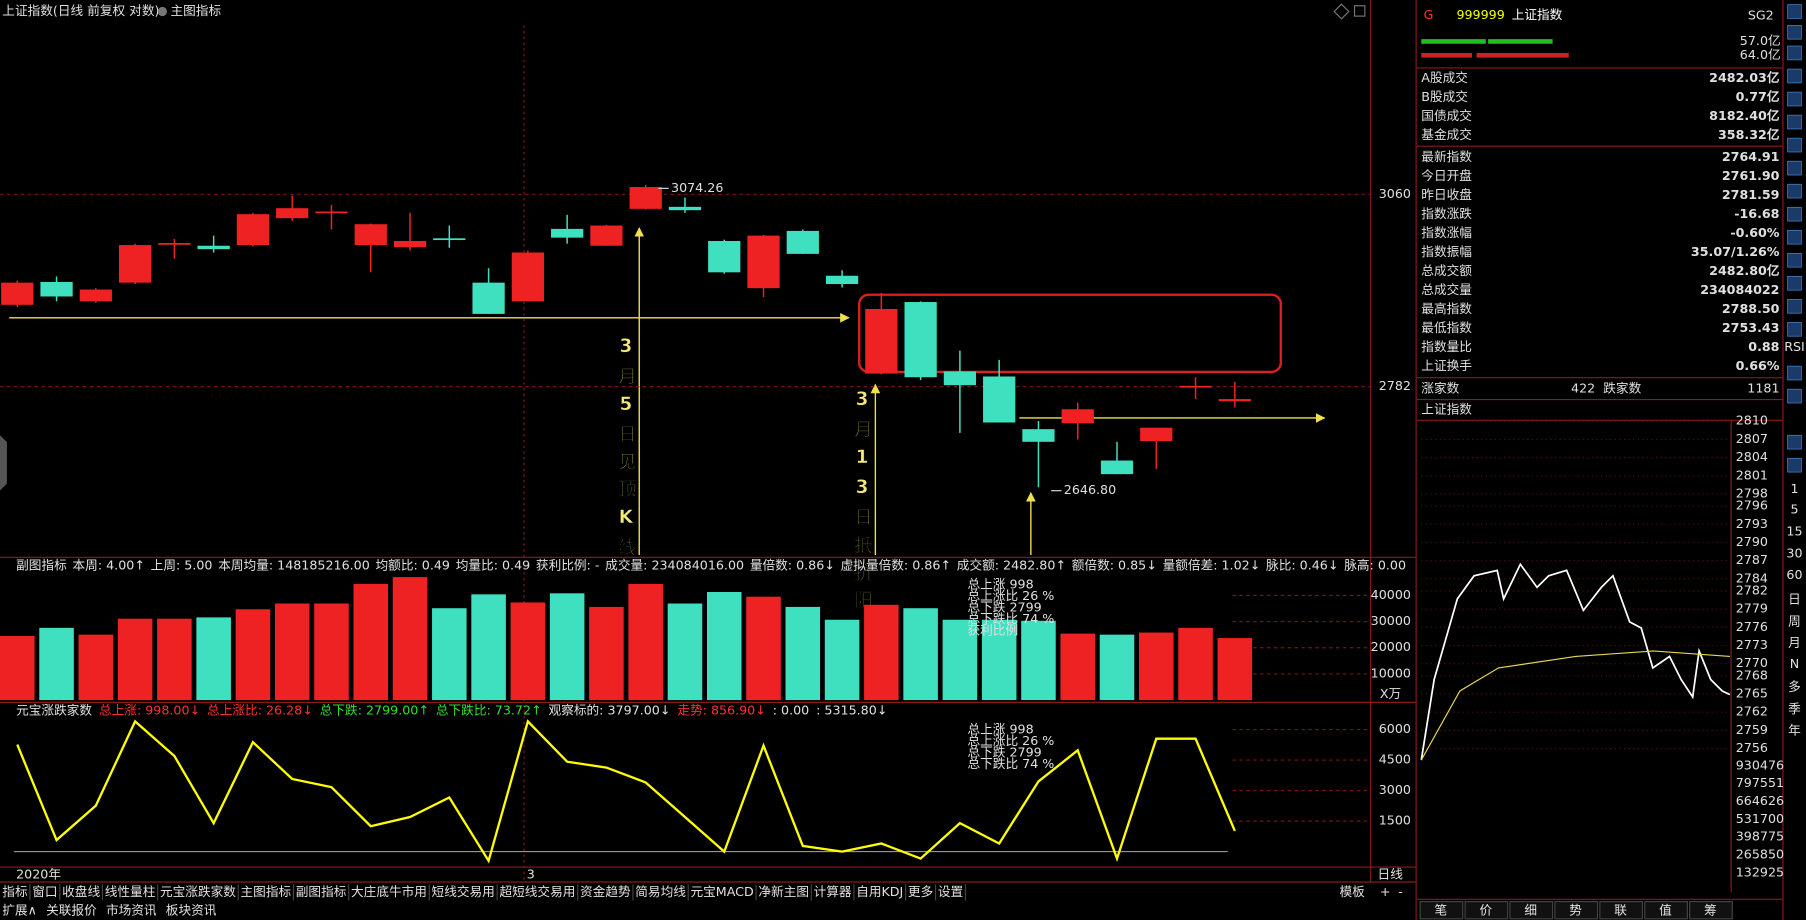  What do you see at coordinates (1446, 251) in the screenshot?
I see `row-label: 指数振幅` at bounding box center [1446, 251].